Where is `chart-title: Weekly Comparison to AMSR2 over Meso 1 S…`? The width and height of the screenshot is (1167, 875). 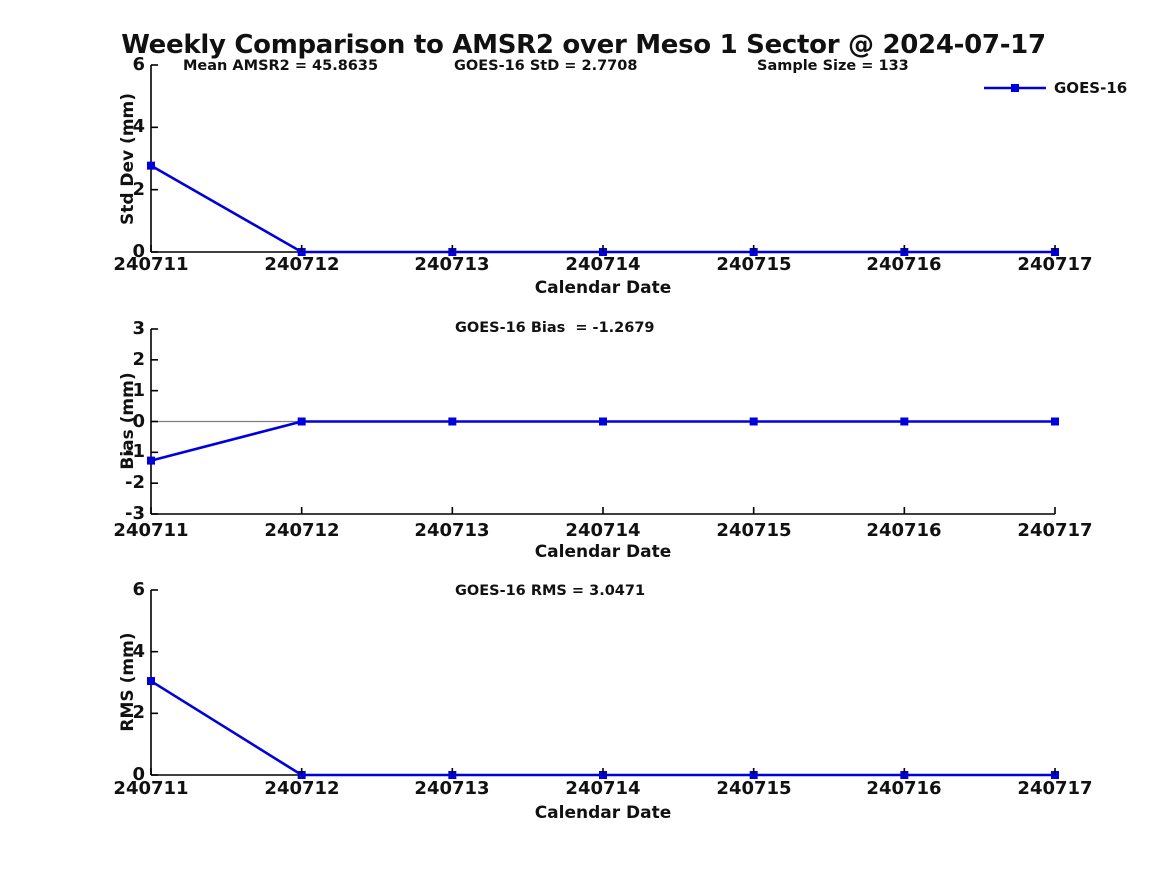
chart-title: Weekly Comparison to AMSR2 over Meso 1 S… is located at coordinates (583, 45).